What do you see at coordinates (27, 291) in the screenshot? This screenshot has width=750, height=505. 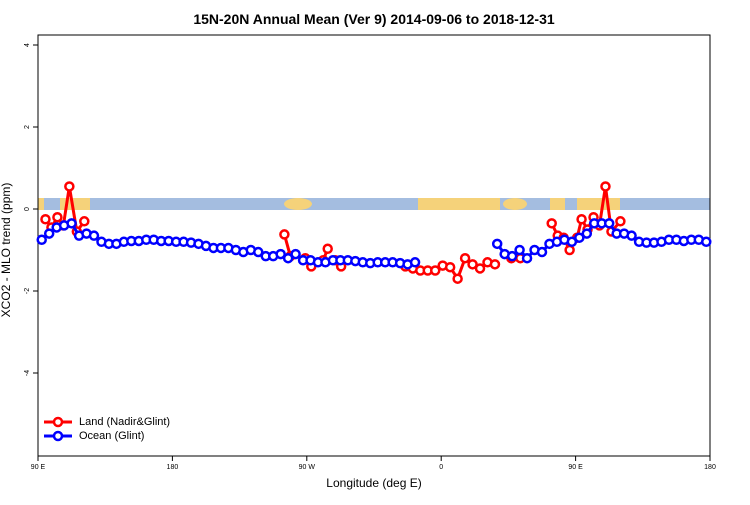 I see `y-tick-label: -2` at bounding box center [27, 291].